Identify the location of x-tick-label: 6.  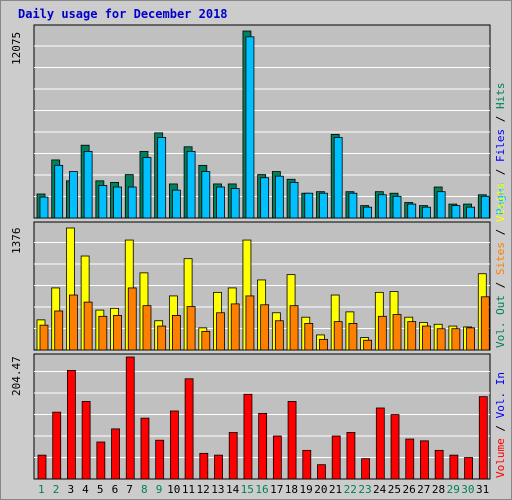
(115, 489).